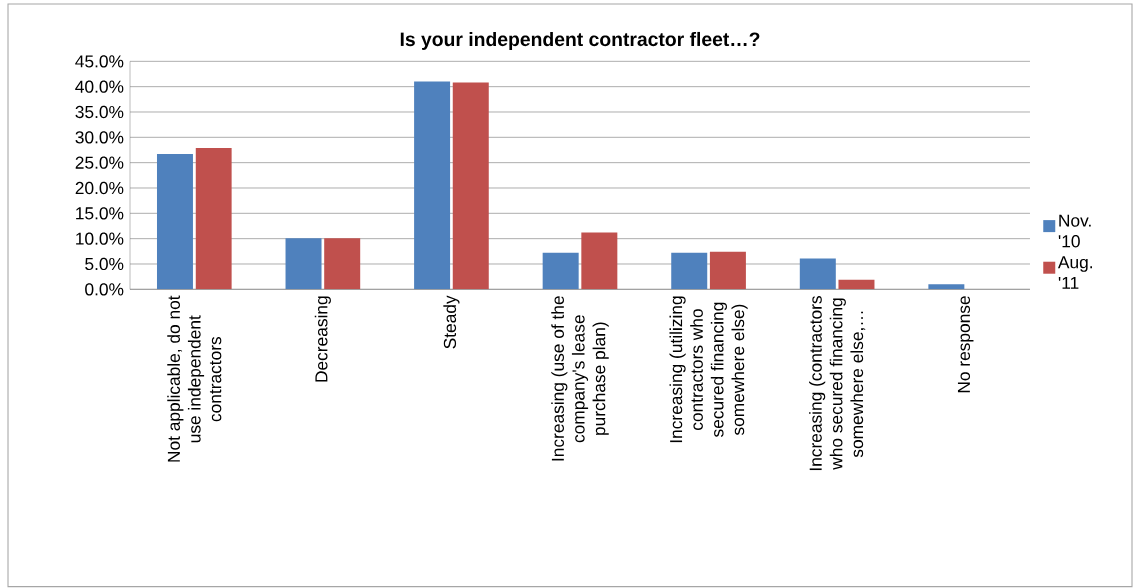 The width and height of the screenshot is (1140, 588). What do you see at coordinates (194, 378) in the screenshot?
I see `x-tick-label: Not applicable, do not use independent contractors` at bounding box center [194, 378].